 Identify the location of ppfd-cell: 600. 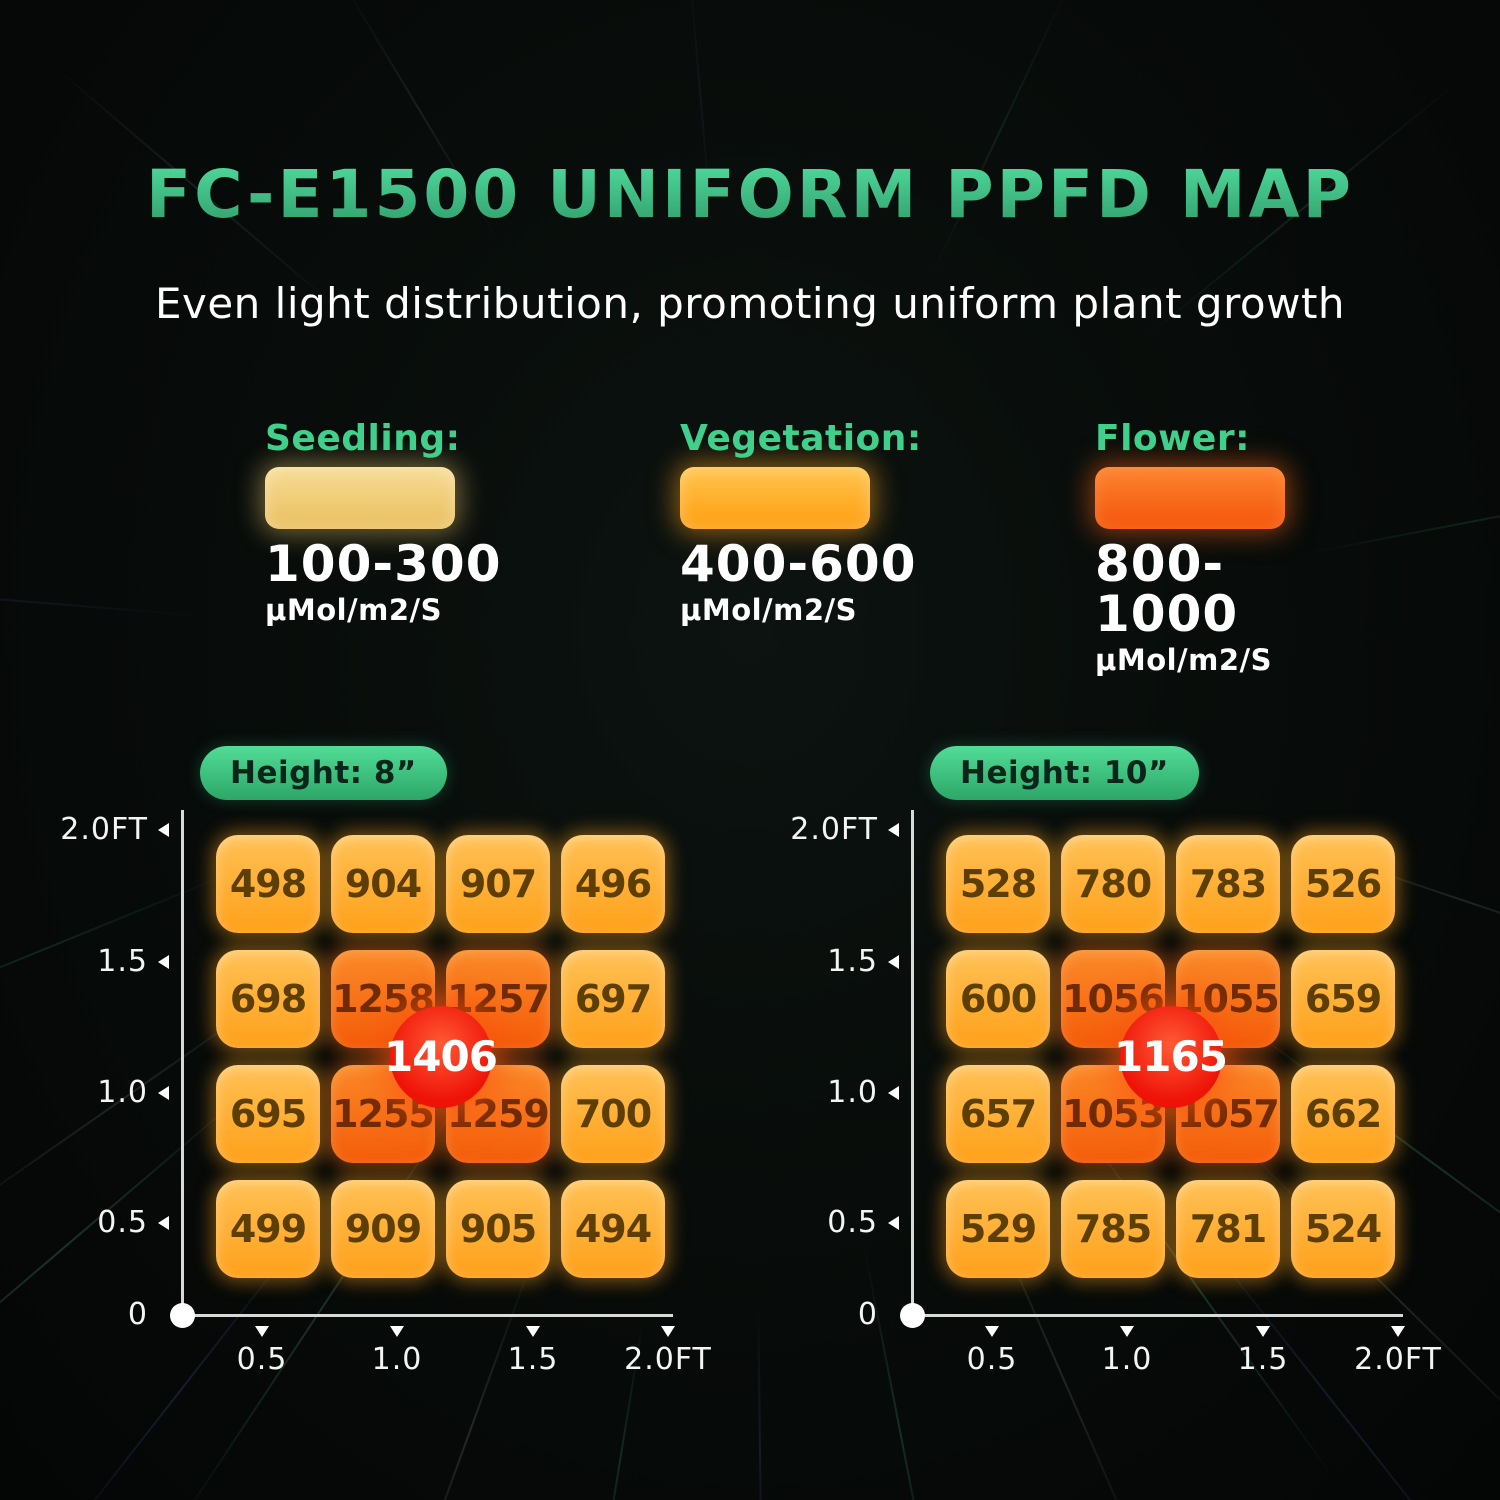
(998, 999).